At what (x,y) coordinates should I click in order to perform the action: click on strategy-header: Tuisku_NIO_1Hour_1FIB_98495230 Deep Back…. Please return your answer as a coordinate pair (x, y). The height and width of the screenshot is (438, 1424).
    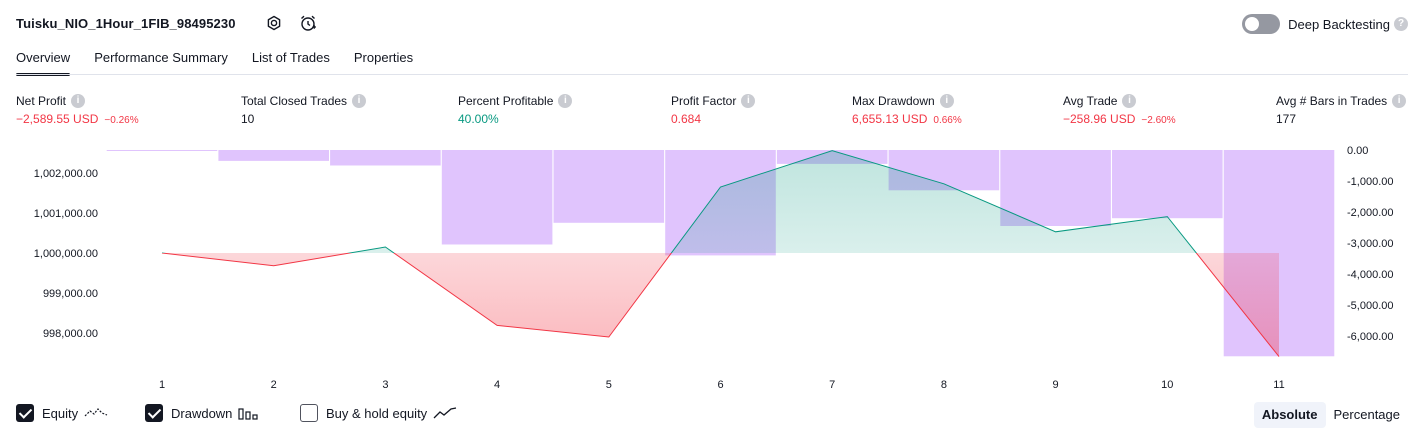
    Looking at the image, I should click on (712, 24).